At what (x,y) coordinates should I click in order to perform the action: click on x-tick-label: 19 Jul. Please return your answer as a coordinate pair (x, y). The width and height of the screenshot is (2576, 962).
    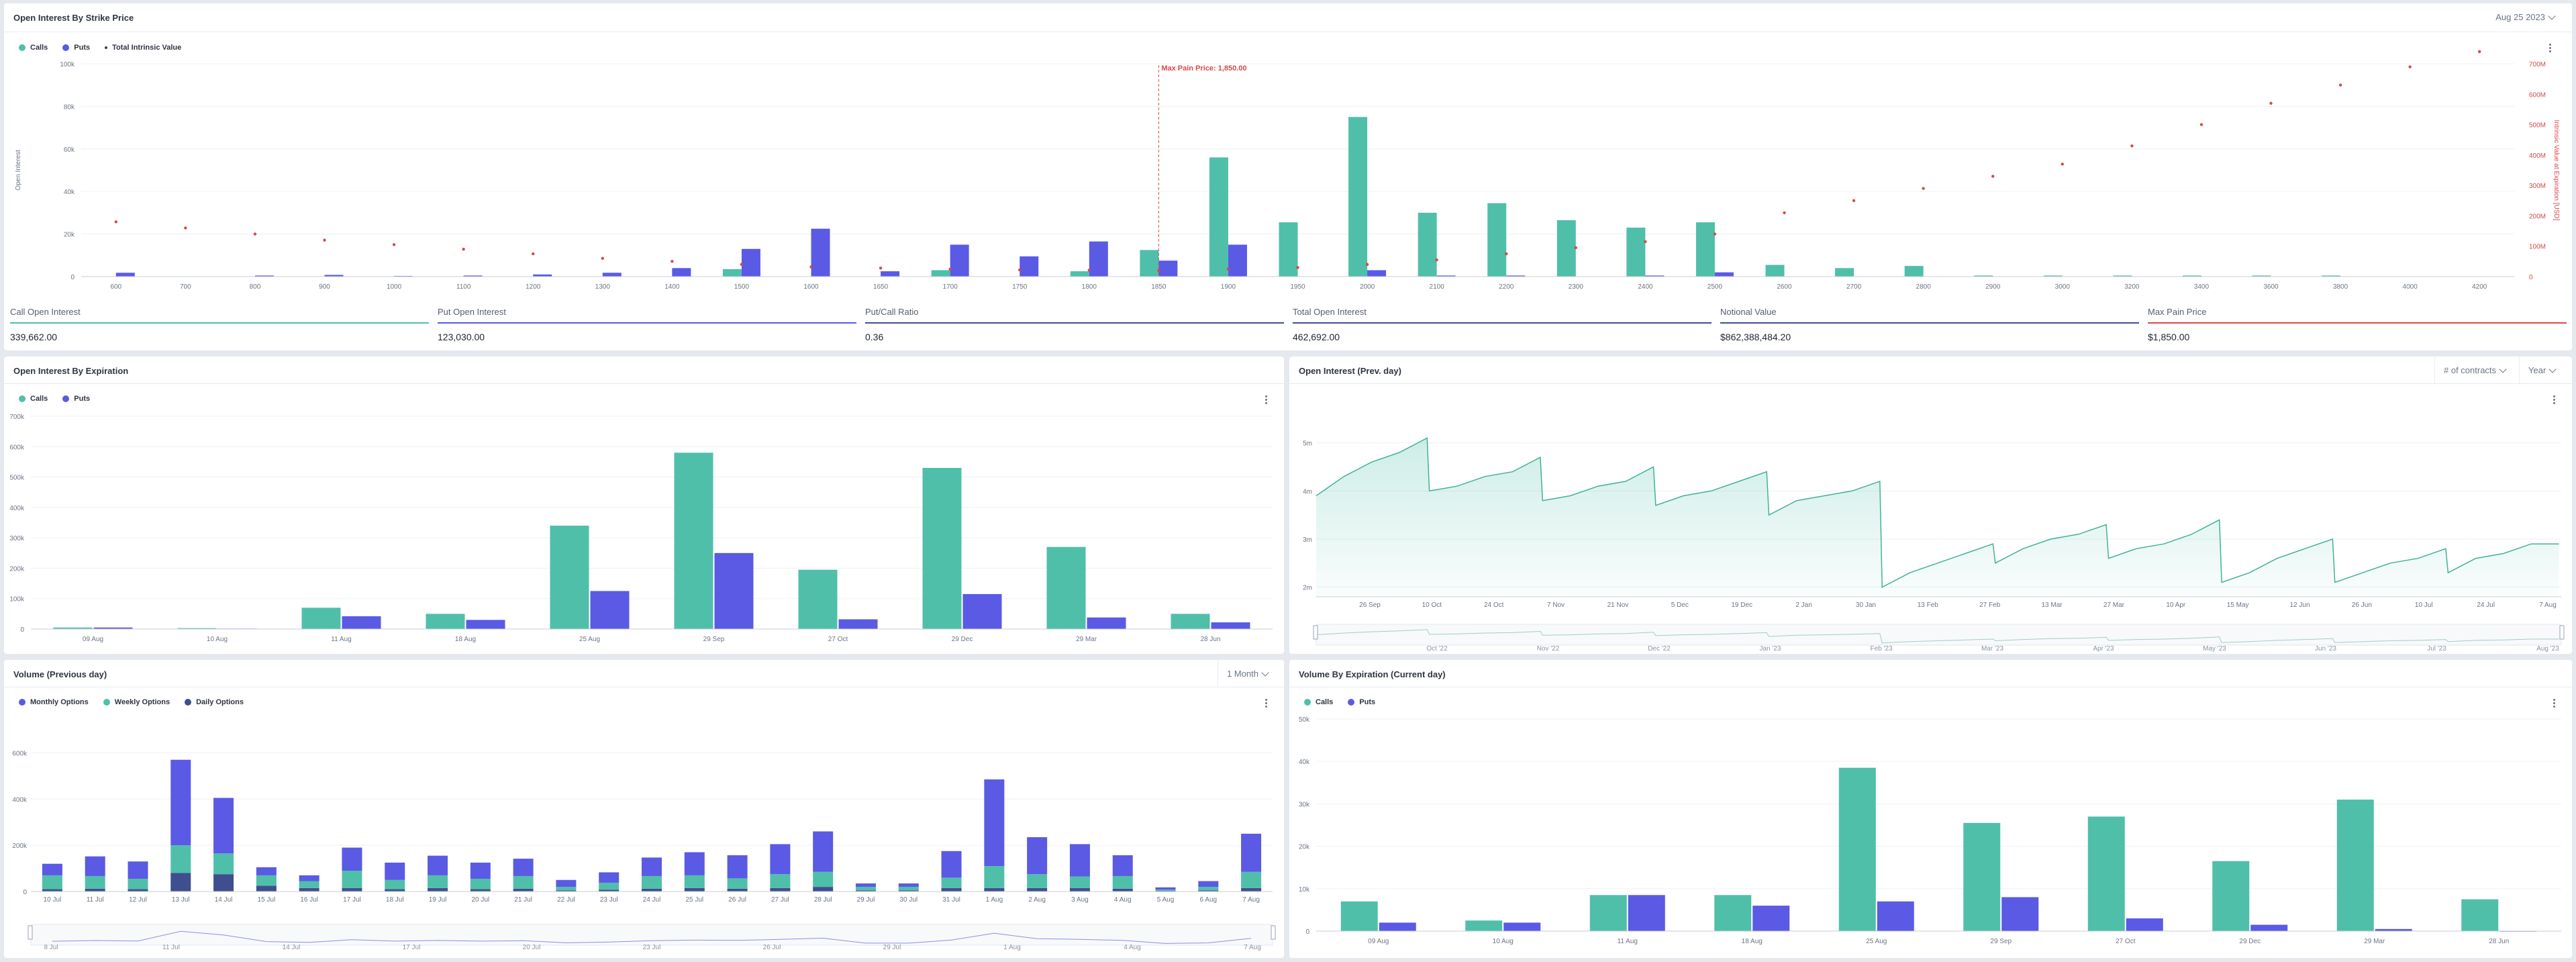
    Looking at the image, I should click on (438, 900).